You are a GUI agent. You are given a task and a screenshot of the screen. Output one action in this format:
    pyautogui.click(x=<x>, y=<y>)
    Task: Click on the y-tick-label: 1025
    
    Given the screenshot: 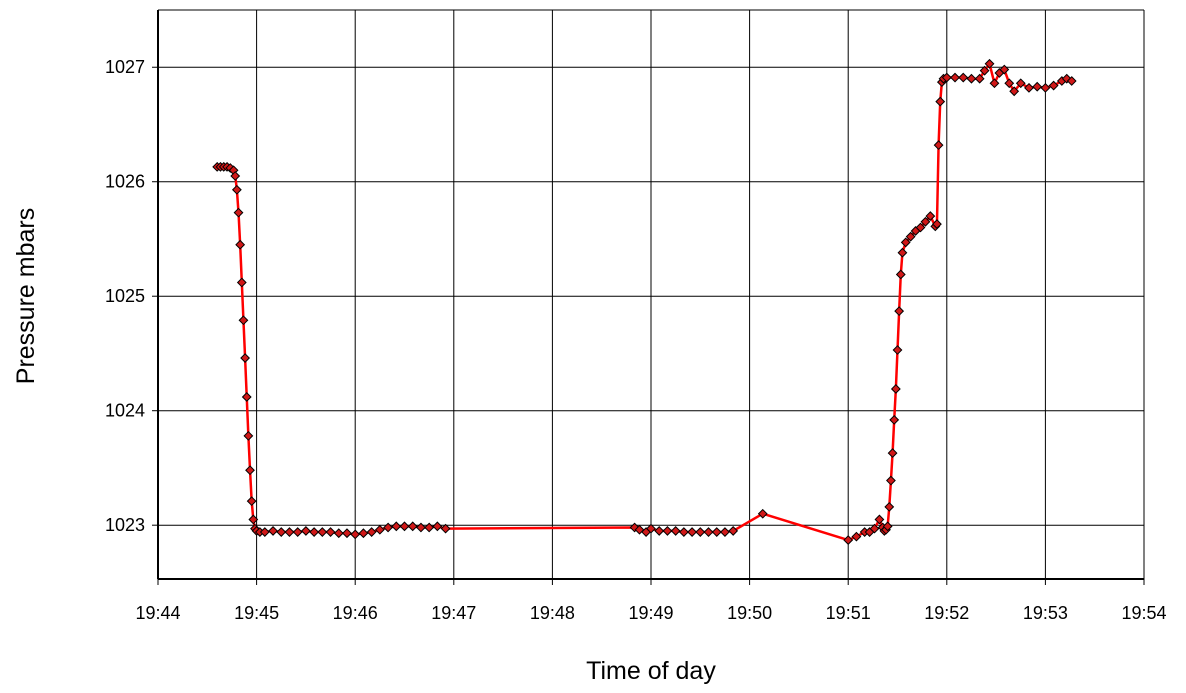 What is the action you would take?
    pyautogui.click(x=125, y=296)
    